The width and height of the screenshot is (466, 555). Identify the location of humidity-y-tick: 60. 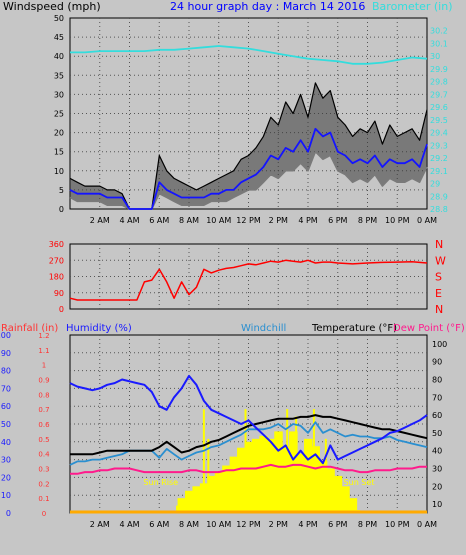
(6, 406).